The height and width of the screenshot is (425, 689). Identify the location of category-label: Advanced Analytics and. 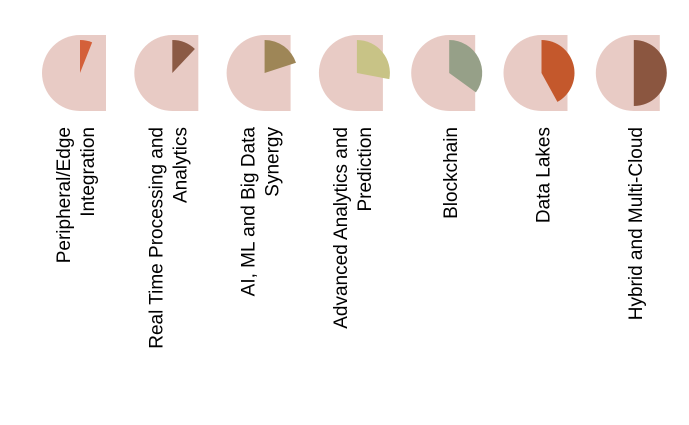
(341, 228).